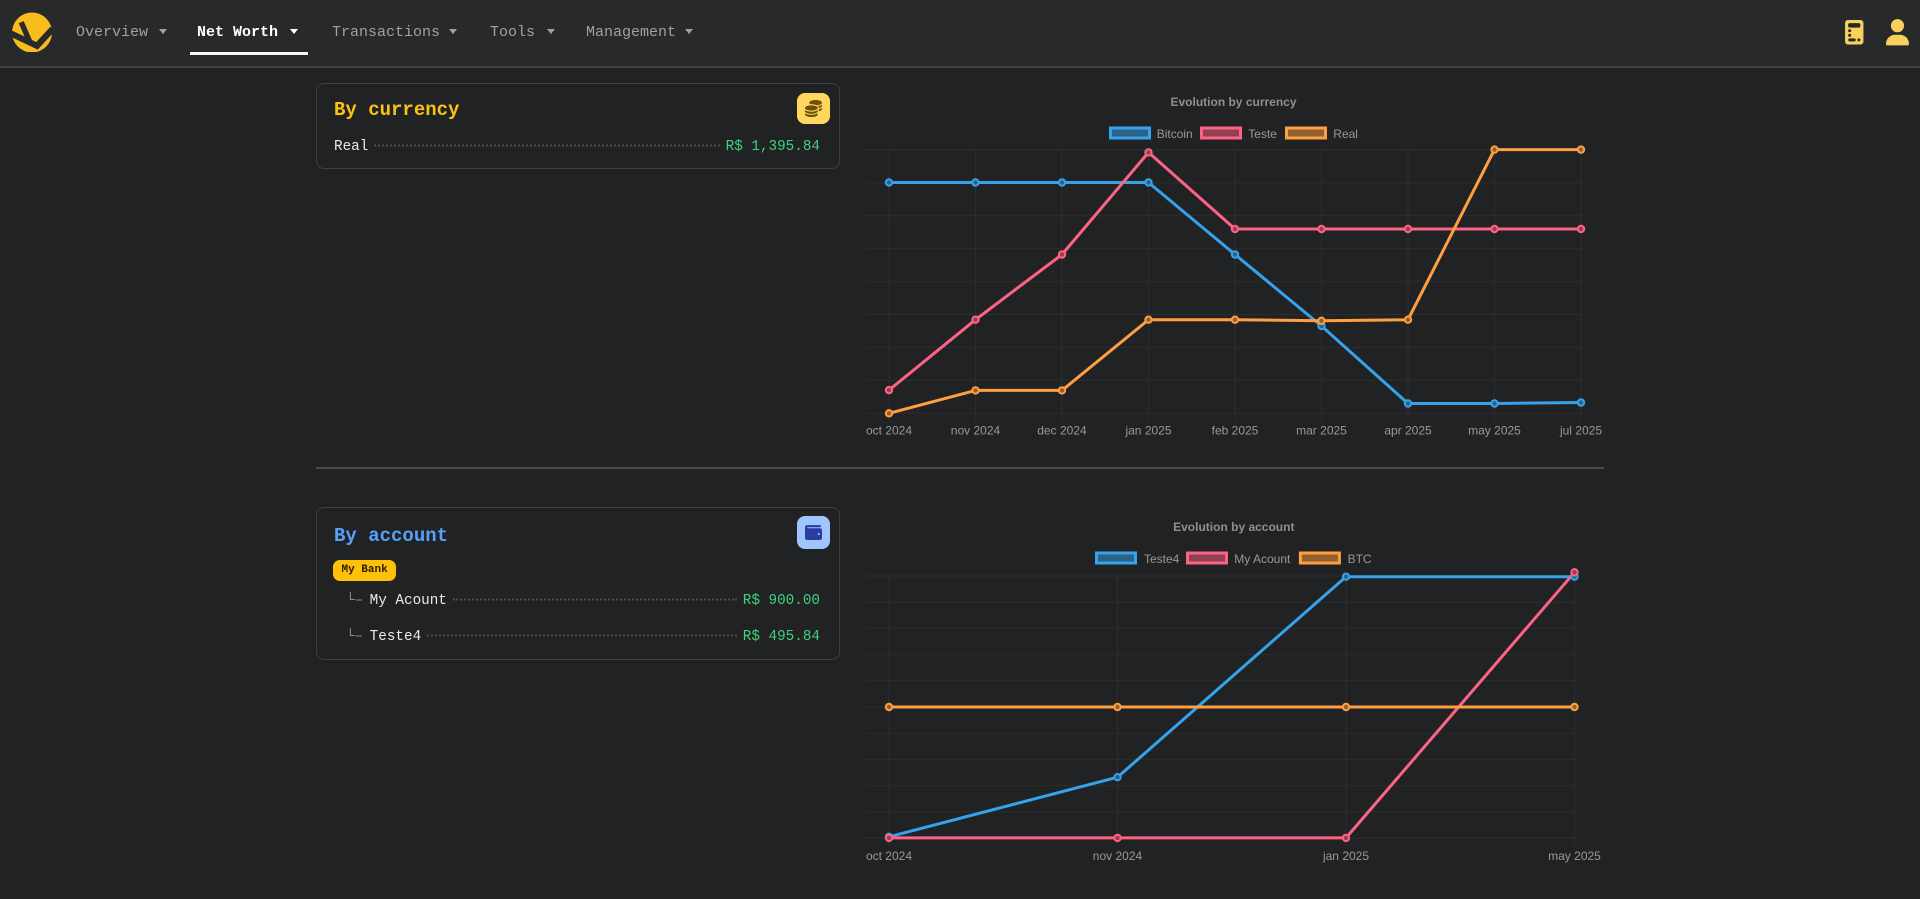  What do you see at coordinates (1360, 559) in the screenshot?
I see `svg-text: BTC` at bounding box center [1360, 559].